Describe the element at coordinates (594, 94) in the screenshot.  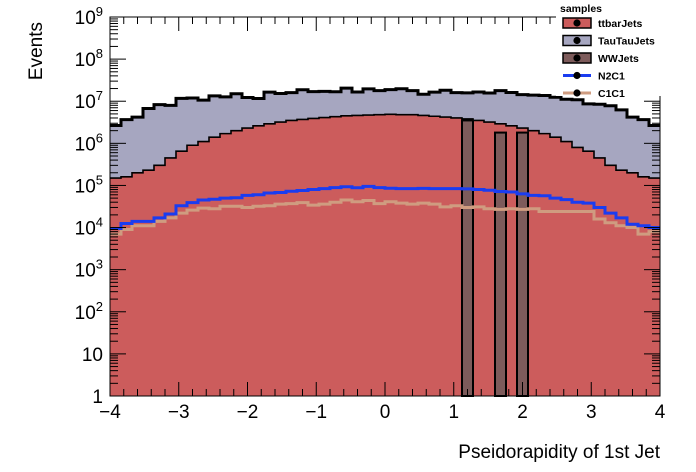
I see `legend-entry-c1c1: C1C1` at that location.